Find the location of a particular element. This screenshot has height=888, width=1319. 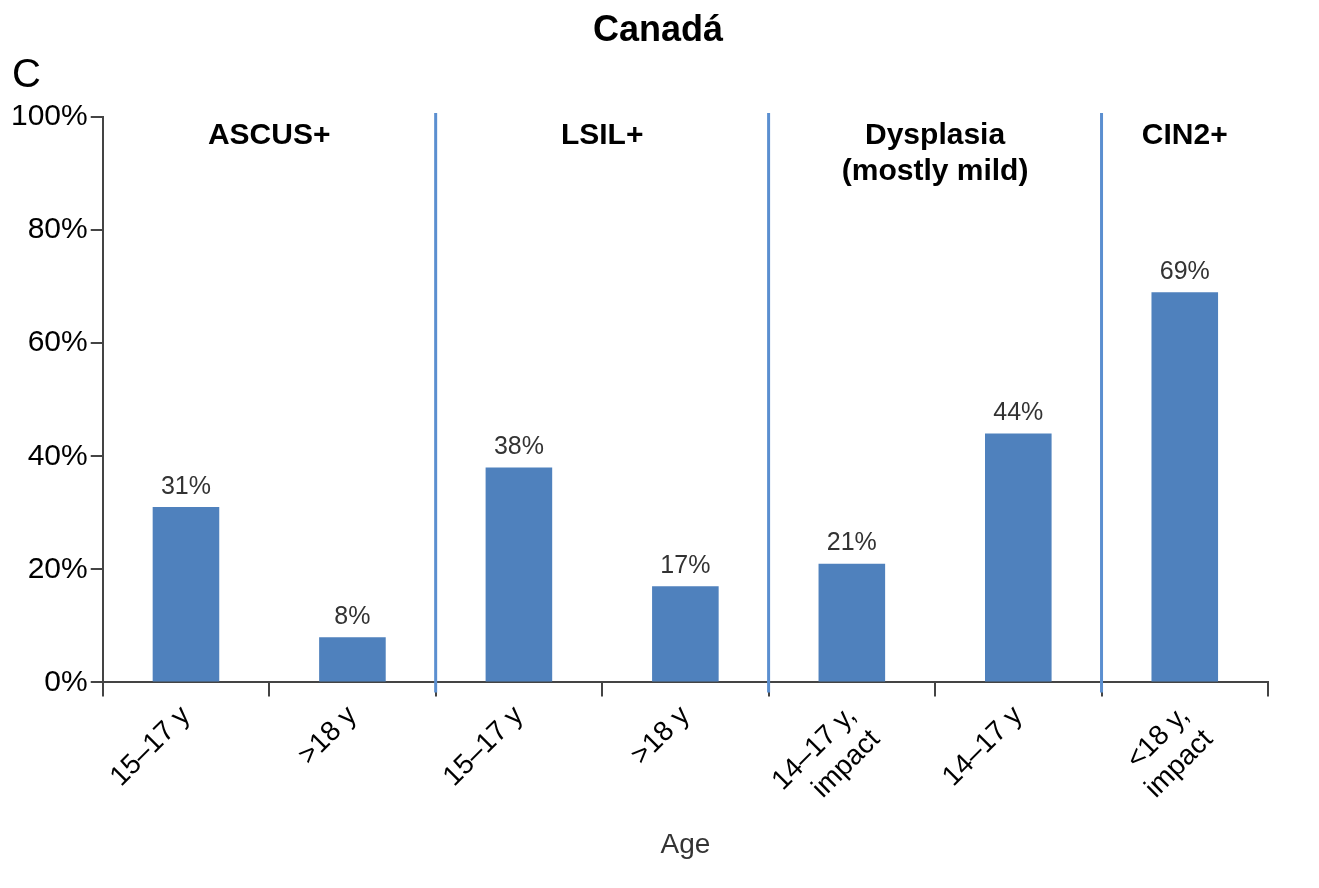

annotation: Dysplasia (mostly mild) is located at coordinates (935, 152).